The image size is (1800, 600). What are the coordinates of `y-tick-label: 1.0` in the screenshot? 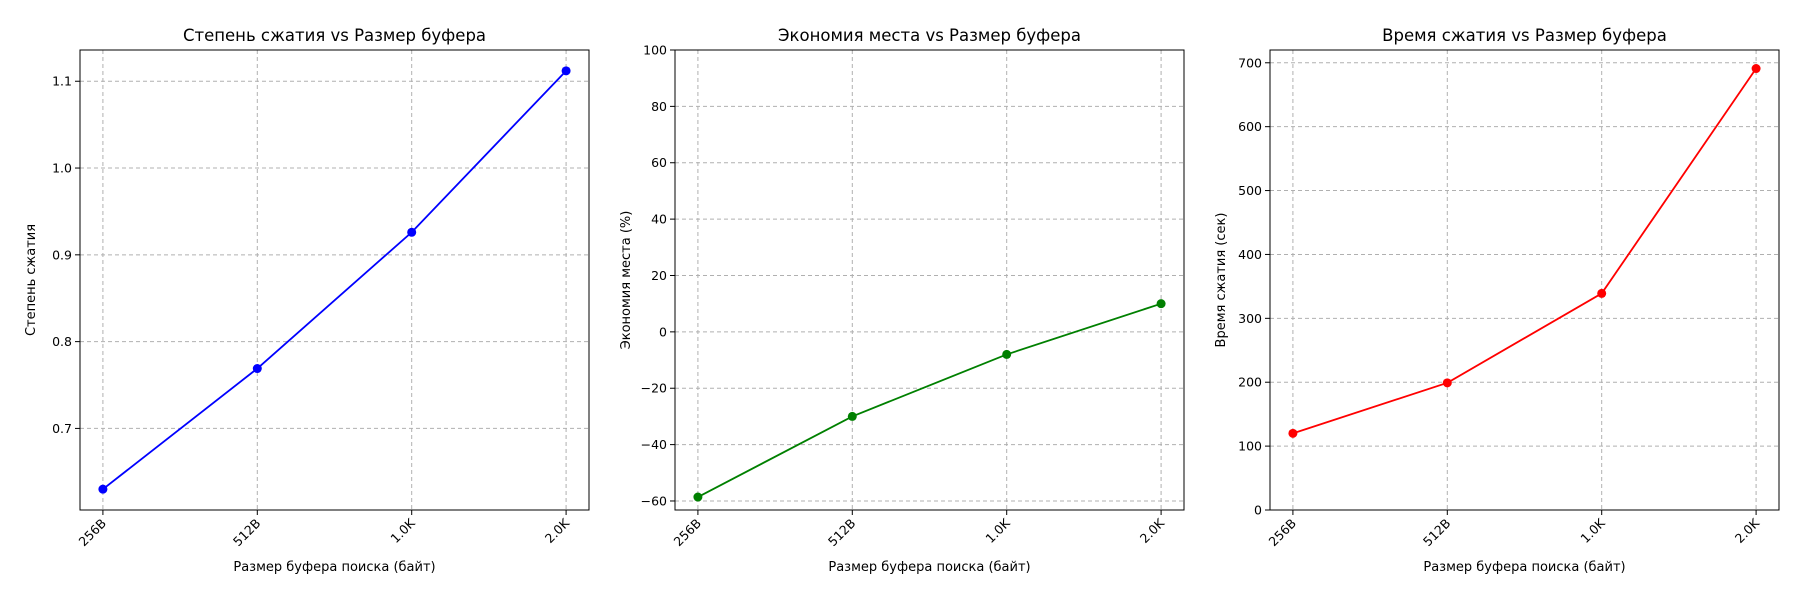 It's located at (62, 168).